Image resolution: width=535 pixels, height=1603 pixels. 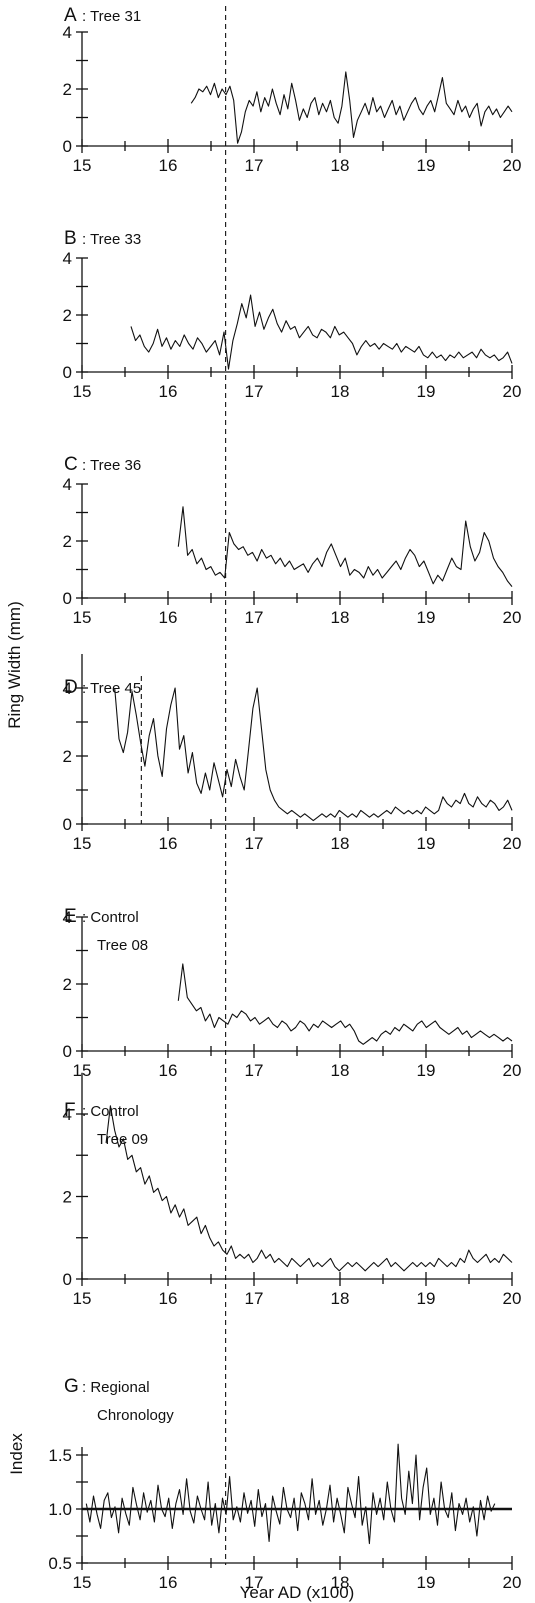 What do you see at coordinates (70, 15) in the screenshot?
I see `panel-A-letter: A` at bounding box center [70, 15].